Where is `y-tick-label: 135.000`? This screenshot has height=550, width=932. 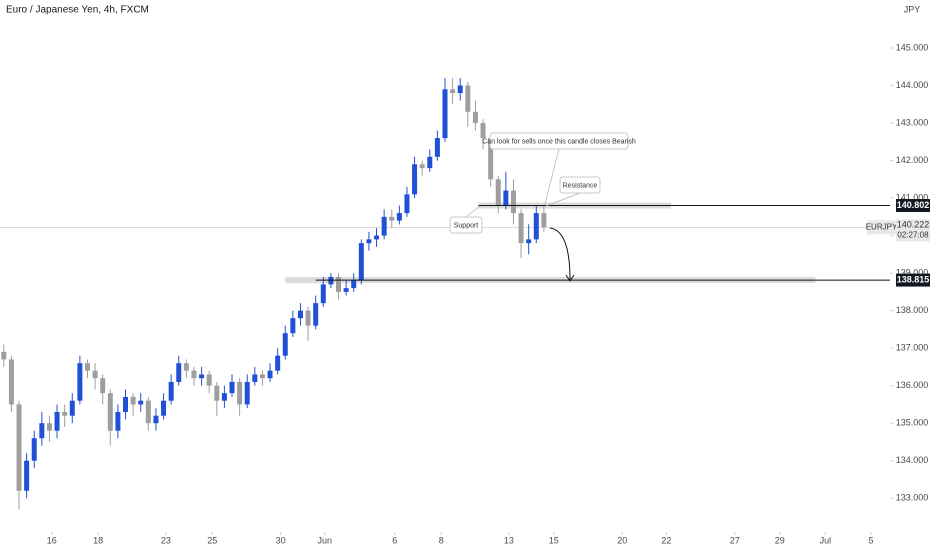
y-tick-label: 135.000 is located at coordinates (912, 423).